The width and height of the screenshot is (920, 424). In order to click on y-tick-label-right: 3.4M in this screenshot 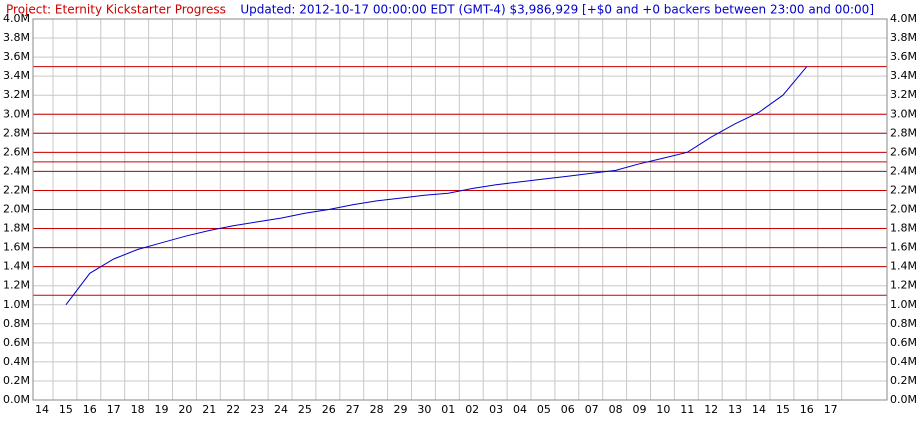, I will do `click(903, 75)`.